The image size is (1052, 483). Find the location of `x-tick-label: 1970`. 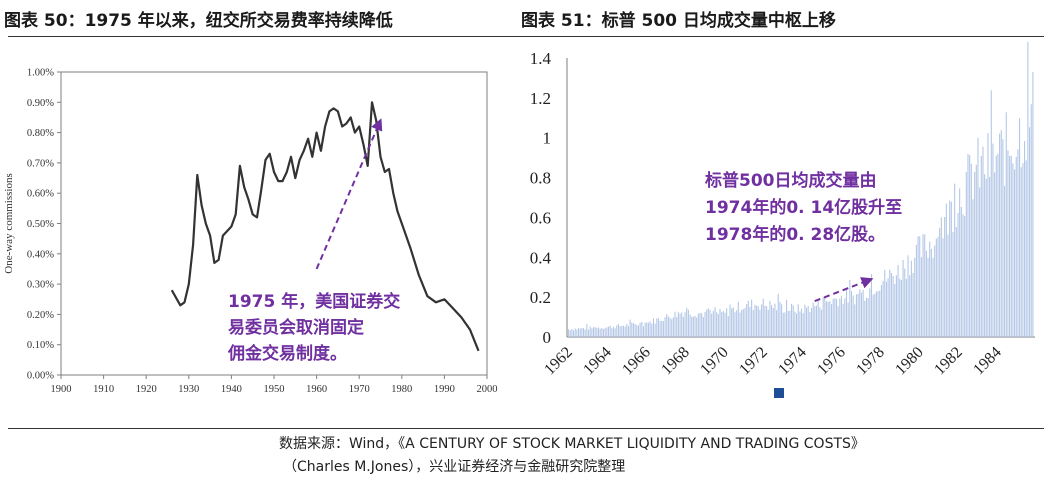

x-tick-label: 1970 is located at coordinates (359, 389).